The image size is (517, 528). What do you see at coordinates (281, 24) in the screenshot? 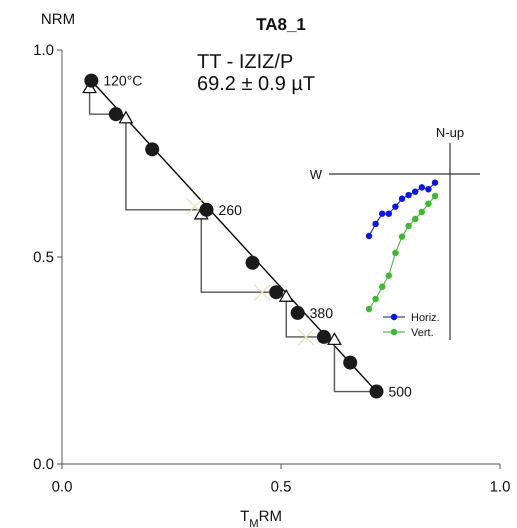
I see `chart-title: TA8_1` at bounding box center [281, 24].